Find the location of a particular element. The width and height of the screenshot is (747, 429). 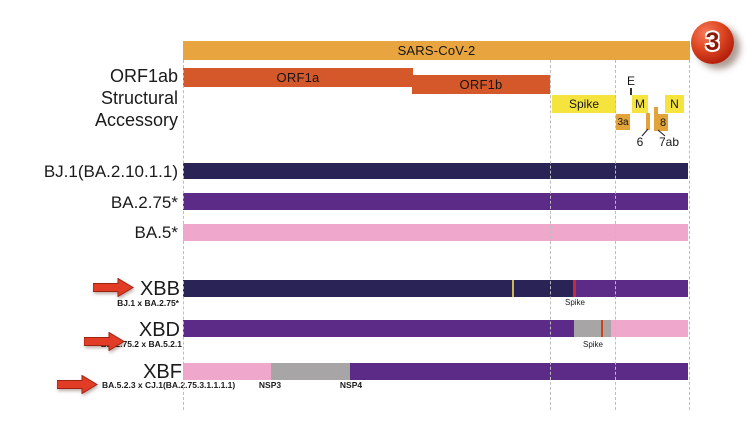

xbd-segment-gray is located at coordinates (587, 328).